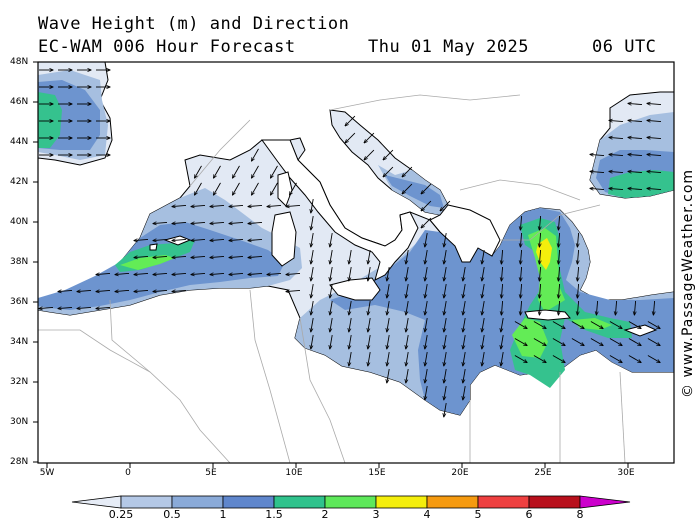 This screenshot has height=525, width=700. Describe the element at coordinates (624, 47) in the screenshot. I see `forecast-time: 06 UTC` at that location.